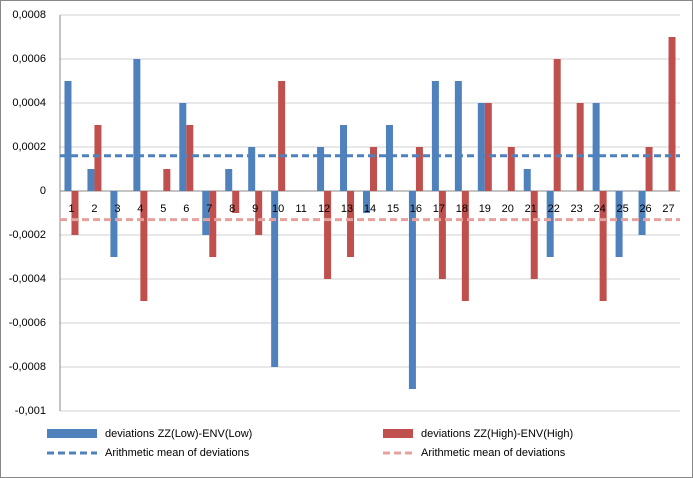 The height and width of the screenshot is (478, 693). What do you see at coordinates (485, 209) in the screenshot?
I see `x-tick-label: 19` at bounding box center [485, 209].